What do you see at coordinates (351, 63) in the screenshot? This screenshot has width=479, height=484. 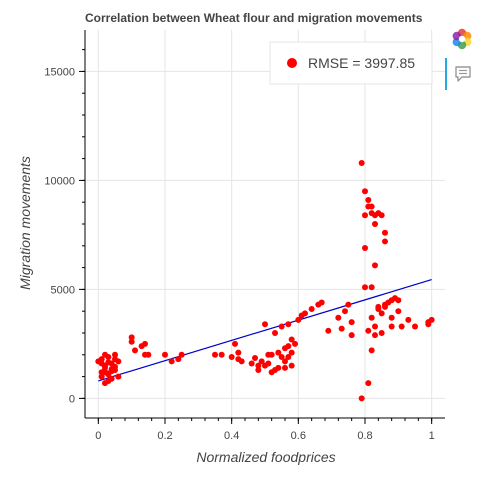 I see `legend: RMSE = 3997.85` at bounding box center [351, 63].